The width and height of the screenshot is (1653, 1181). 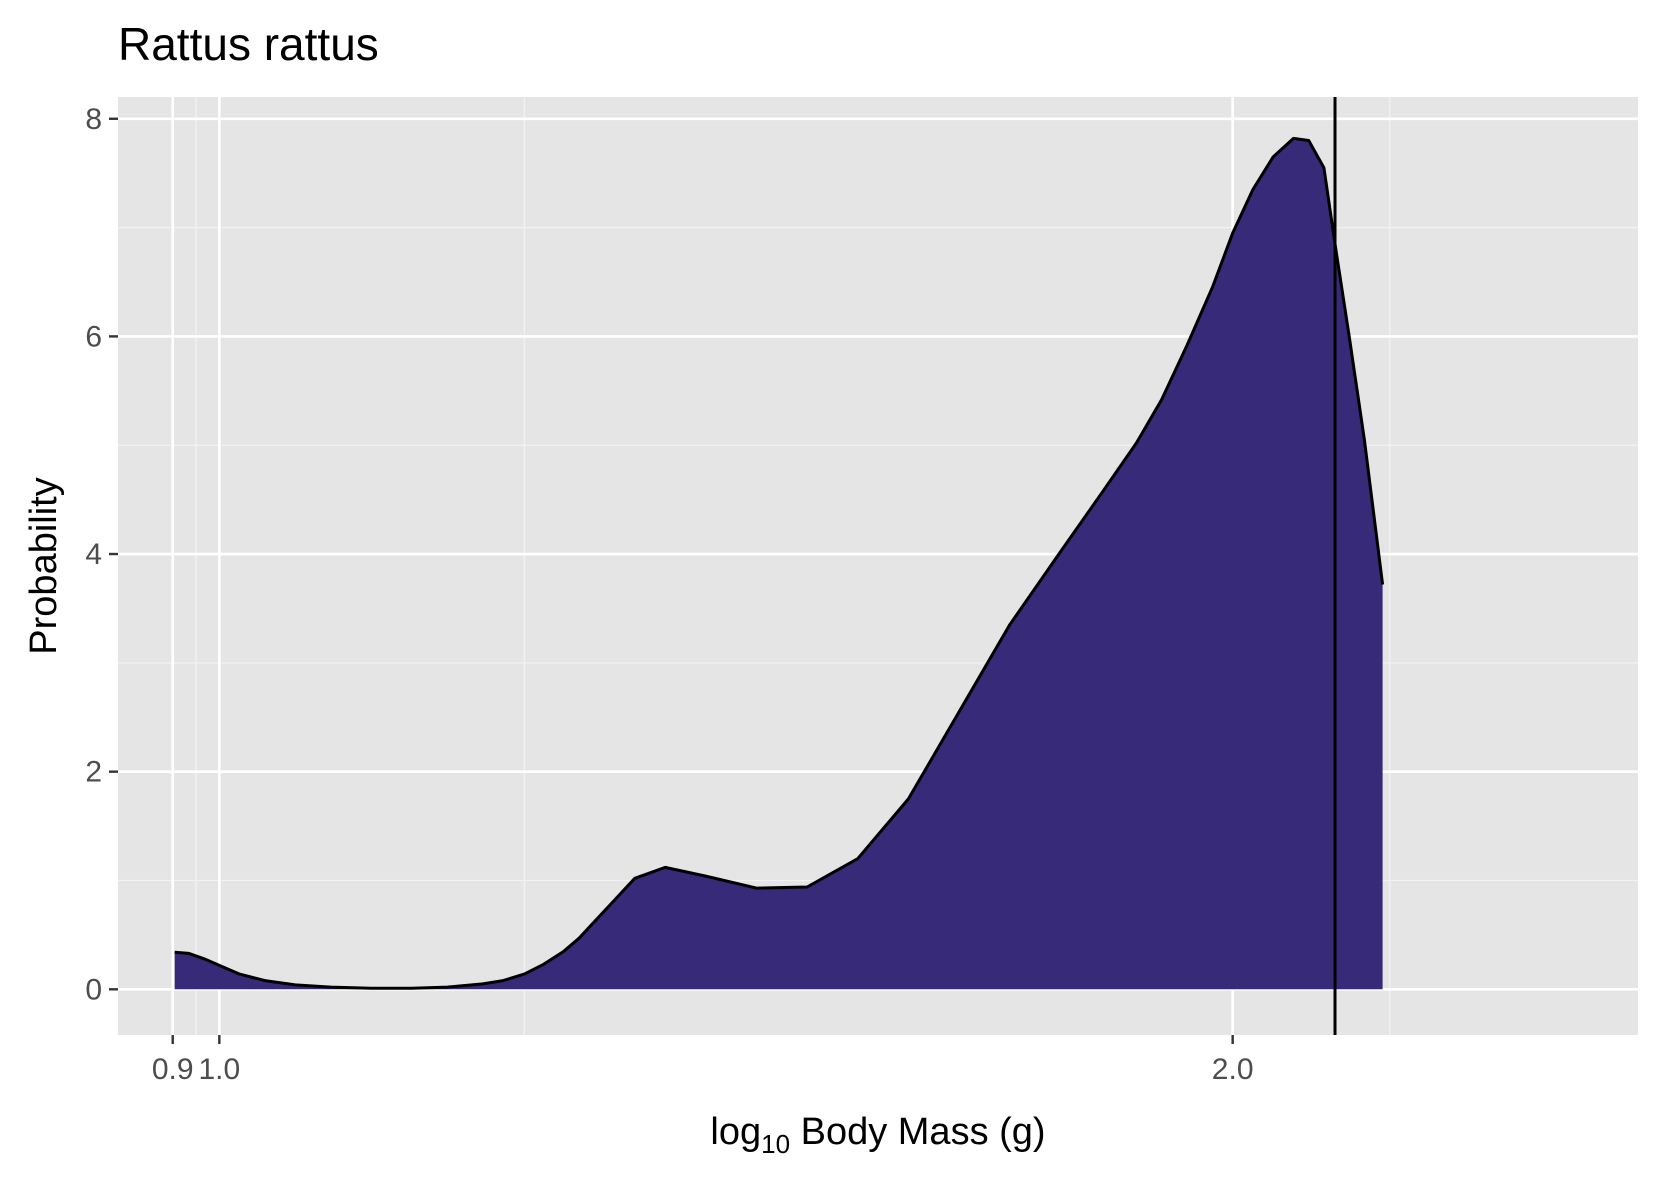 What do you see at coordinates (93, 772) in the screenshot?
I see `y-tick-label: 2` at bounding box center [93, 772].